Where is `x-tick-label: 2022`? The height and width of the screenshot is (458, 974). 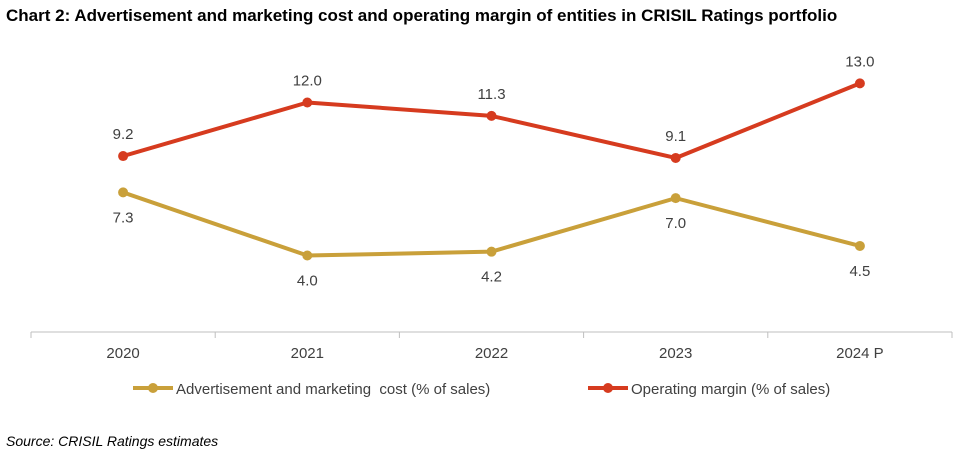
x-tick-label: 2022 is located at coordinates (491, 353).